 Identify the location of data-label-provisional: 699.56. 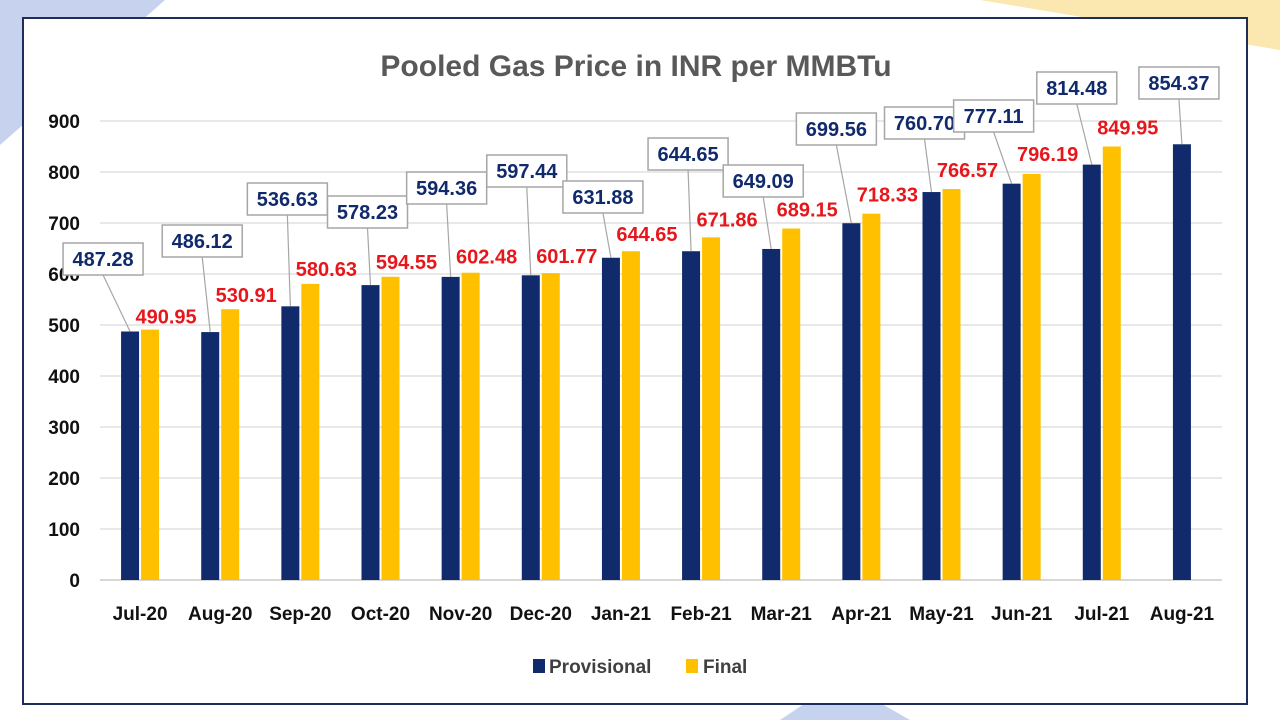
(836, 130).